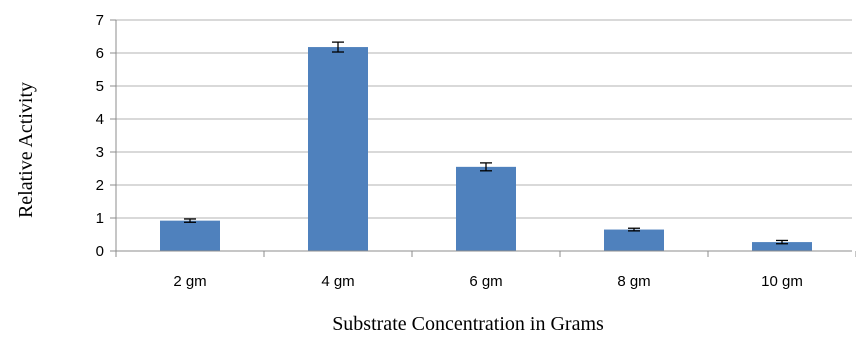 This screenshot has height=339, width=856. What do you see at coordinates (633, 281) in the screenshot?
I see `x-tick-label: 8 gm` at bounding box center [633, 281].